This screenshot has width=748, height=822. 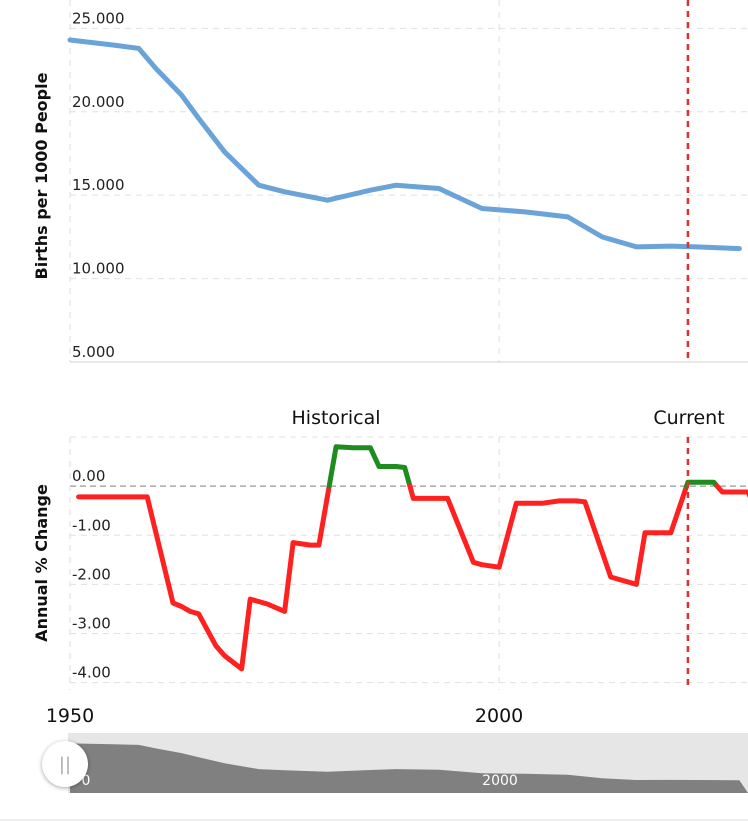 I want to click on top-y-tick-label: 25.000, so click(x=98, y=18).